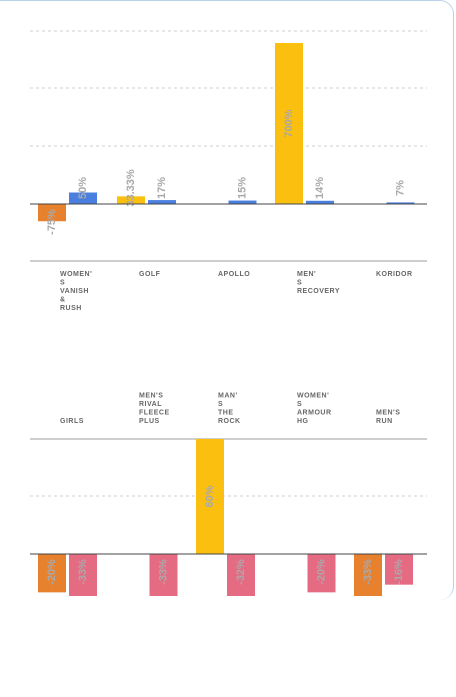  What do you see at coordinates (52, 222) in the screenshot?
I see `value-label-0-0-0: -75%` at bounding box center [52, 222].